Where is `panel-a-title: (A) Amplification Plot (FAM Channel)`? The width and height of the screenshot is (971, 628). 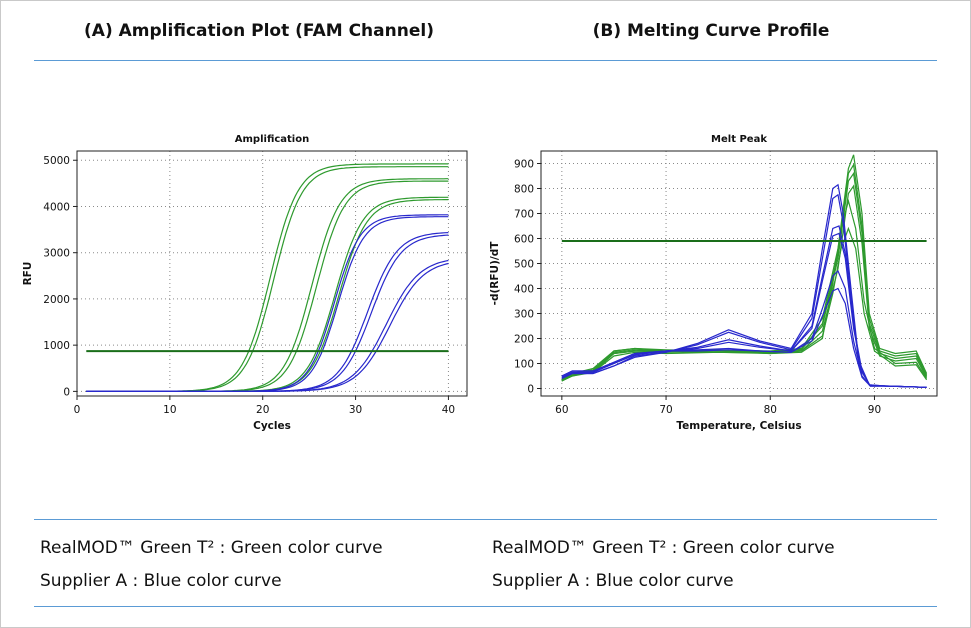 panel-a-title: (A) Amplification Plot (FAM Channel) is located at coordinates (259, 31).